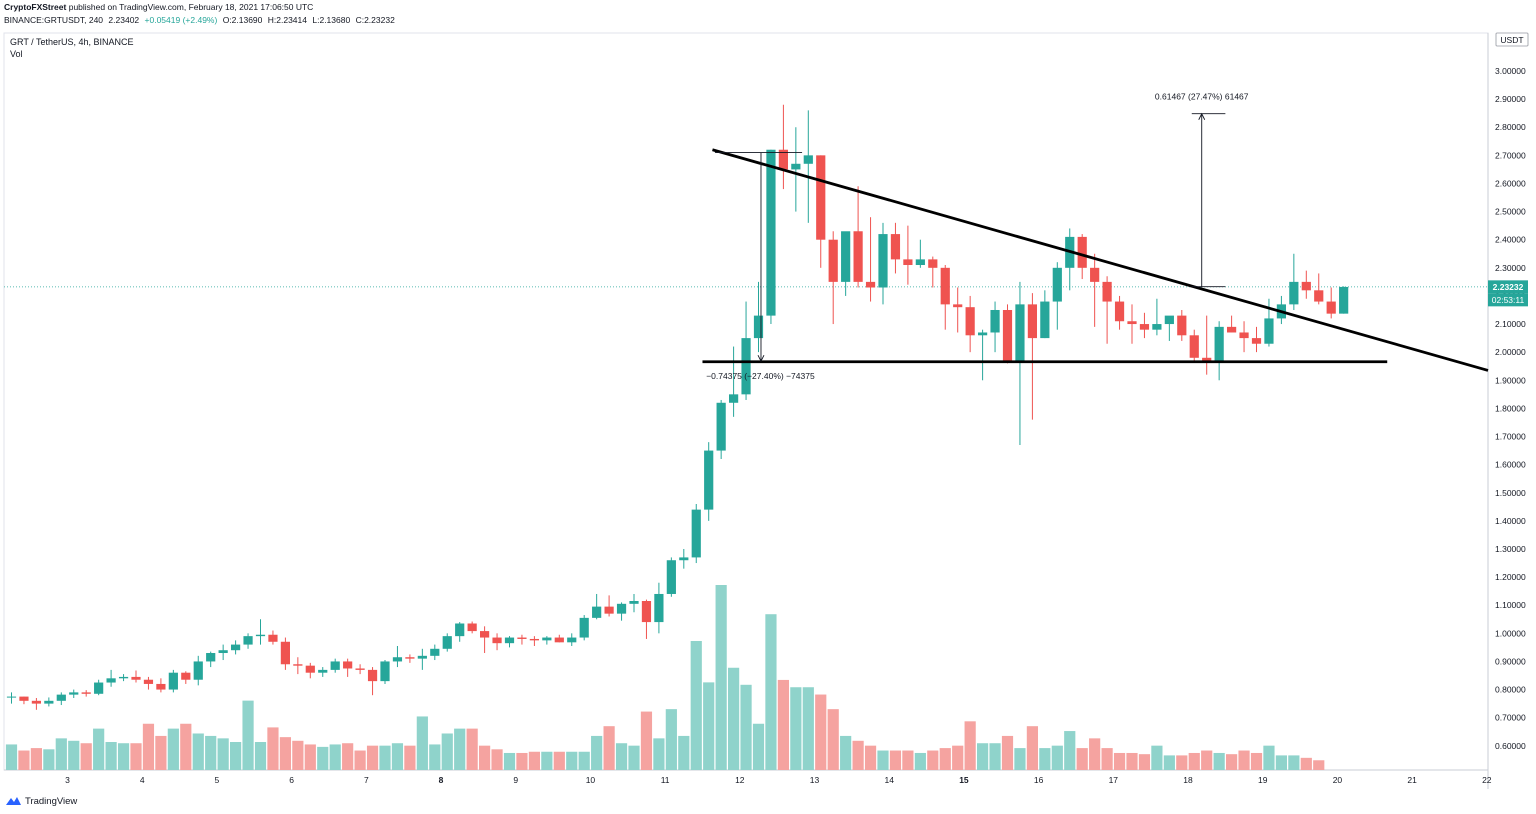 The image size is (1536, 814). I want to click on x-tick-label: 21, so click(1412, 780).